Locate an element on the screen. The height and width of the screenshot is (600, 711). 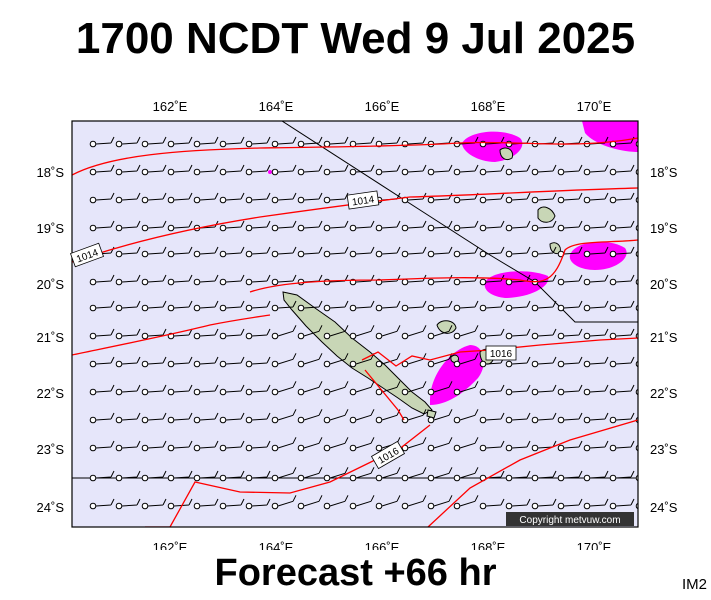
lon-tick-label: 162˚E is located at coordinates (170, 106).